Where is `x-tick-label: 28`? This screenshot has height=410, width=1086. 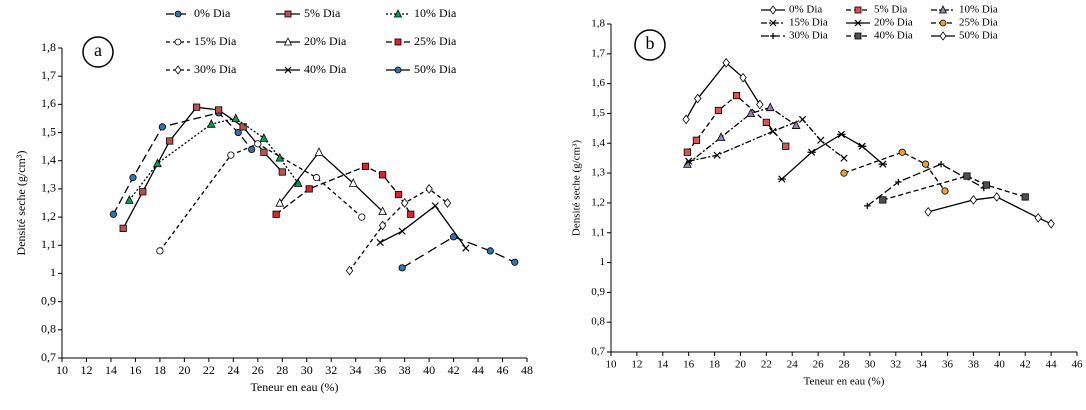 x-tick-label: 28 is located at coordinates (845, 365).